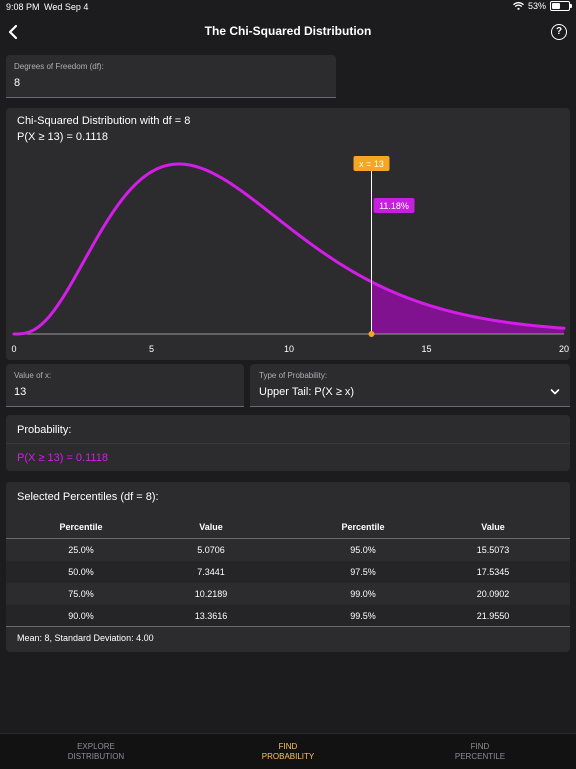  Describe the element at coordinates (293, 375) in the screenshot. I see `probability-type-label: Type of Probability:` at that location.